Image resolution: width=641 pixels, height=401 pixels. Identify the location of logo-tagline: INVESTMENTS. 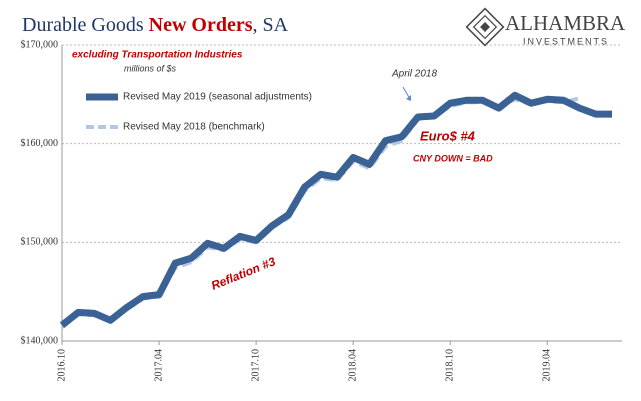
(566, 41).